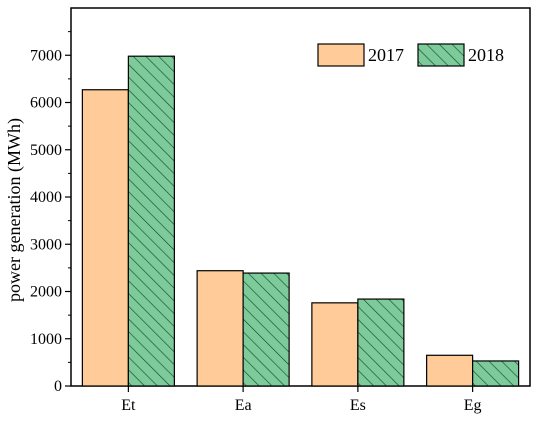 This screenshot has width=550, height=422. Describe the element at coordinates (243, 405) in the screenshot. I see `x-tick-label-Ea: Ea` at that location.